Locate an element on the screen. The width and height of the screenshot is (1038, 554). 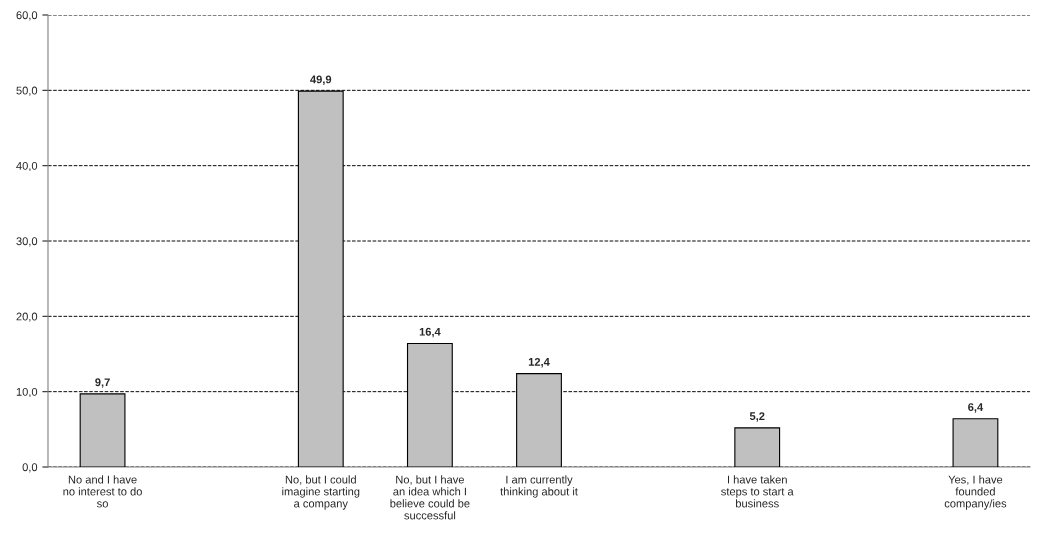
data-label: 16,4 is located at coordinates (430, 332).